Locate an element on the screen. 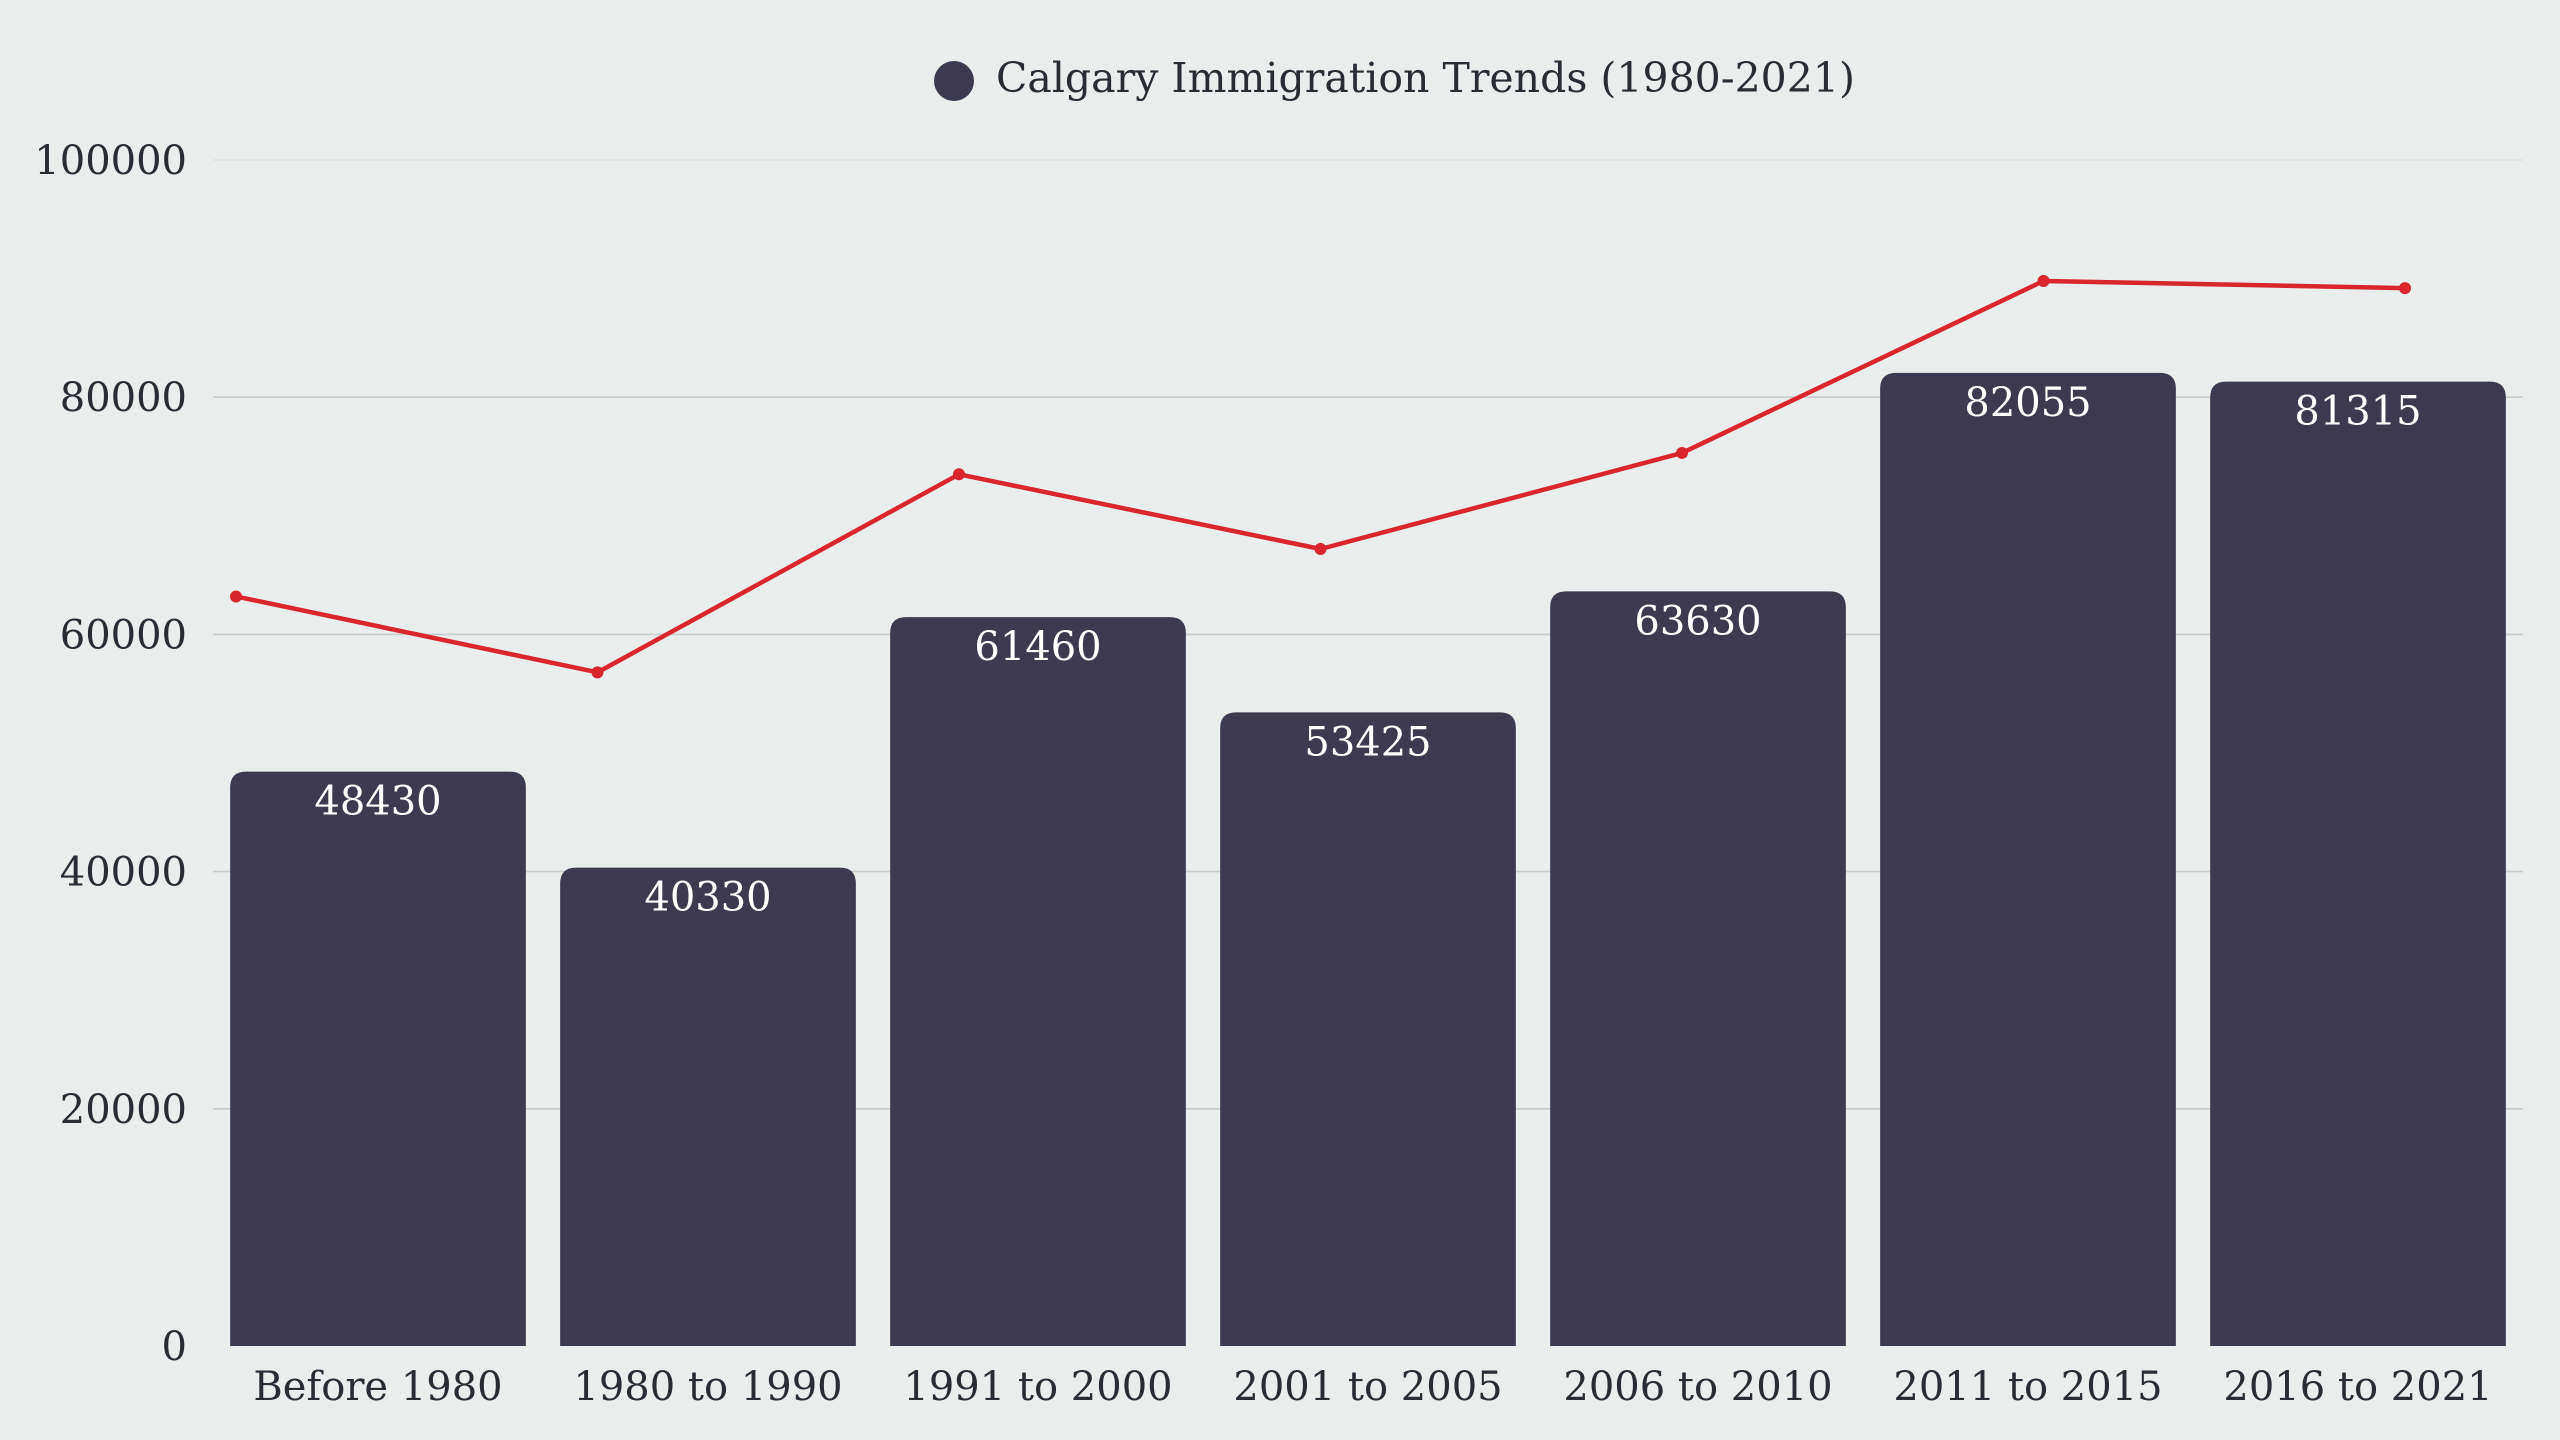  bar-value-label: 40330 is located at coordinates (707, 898).